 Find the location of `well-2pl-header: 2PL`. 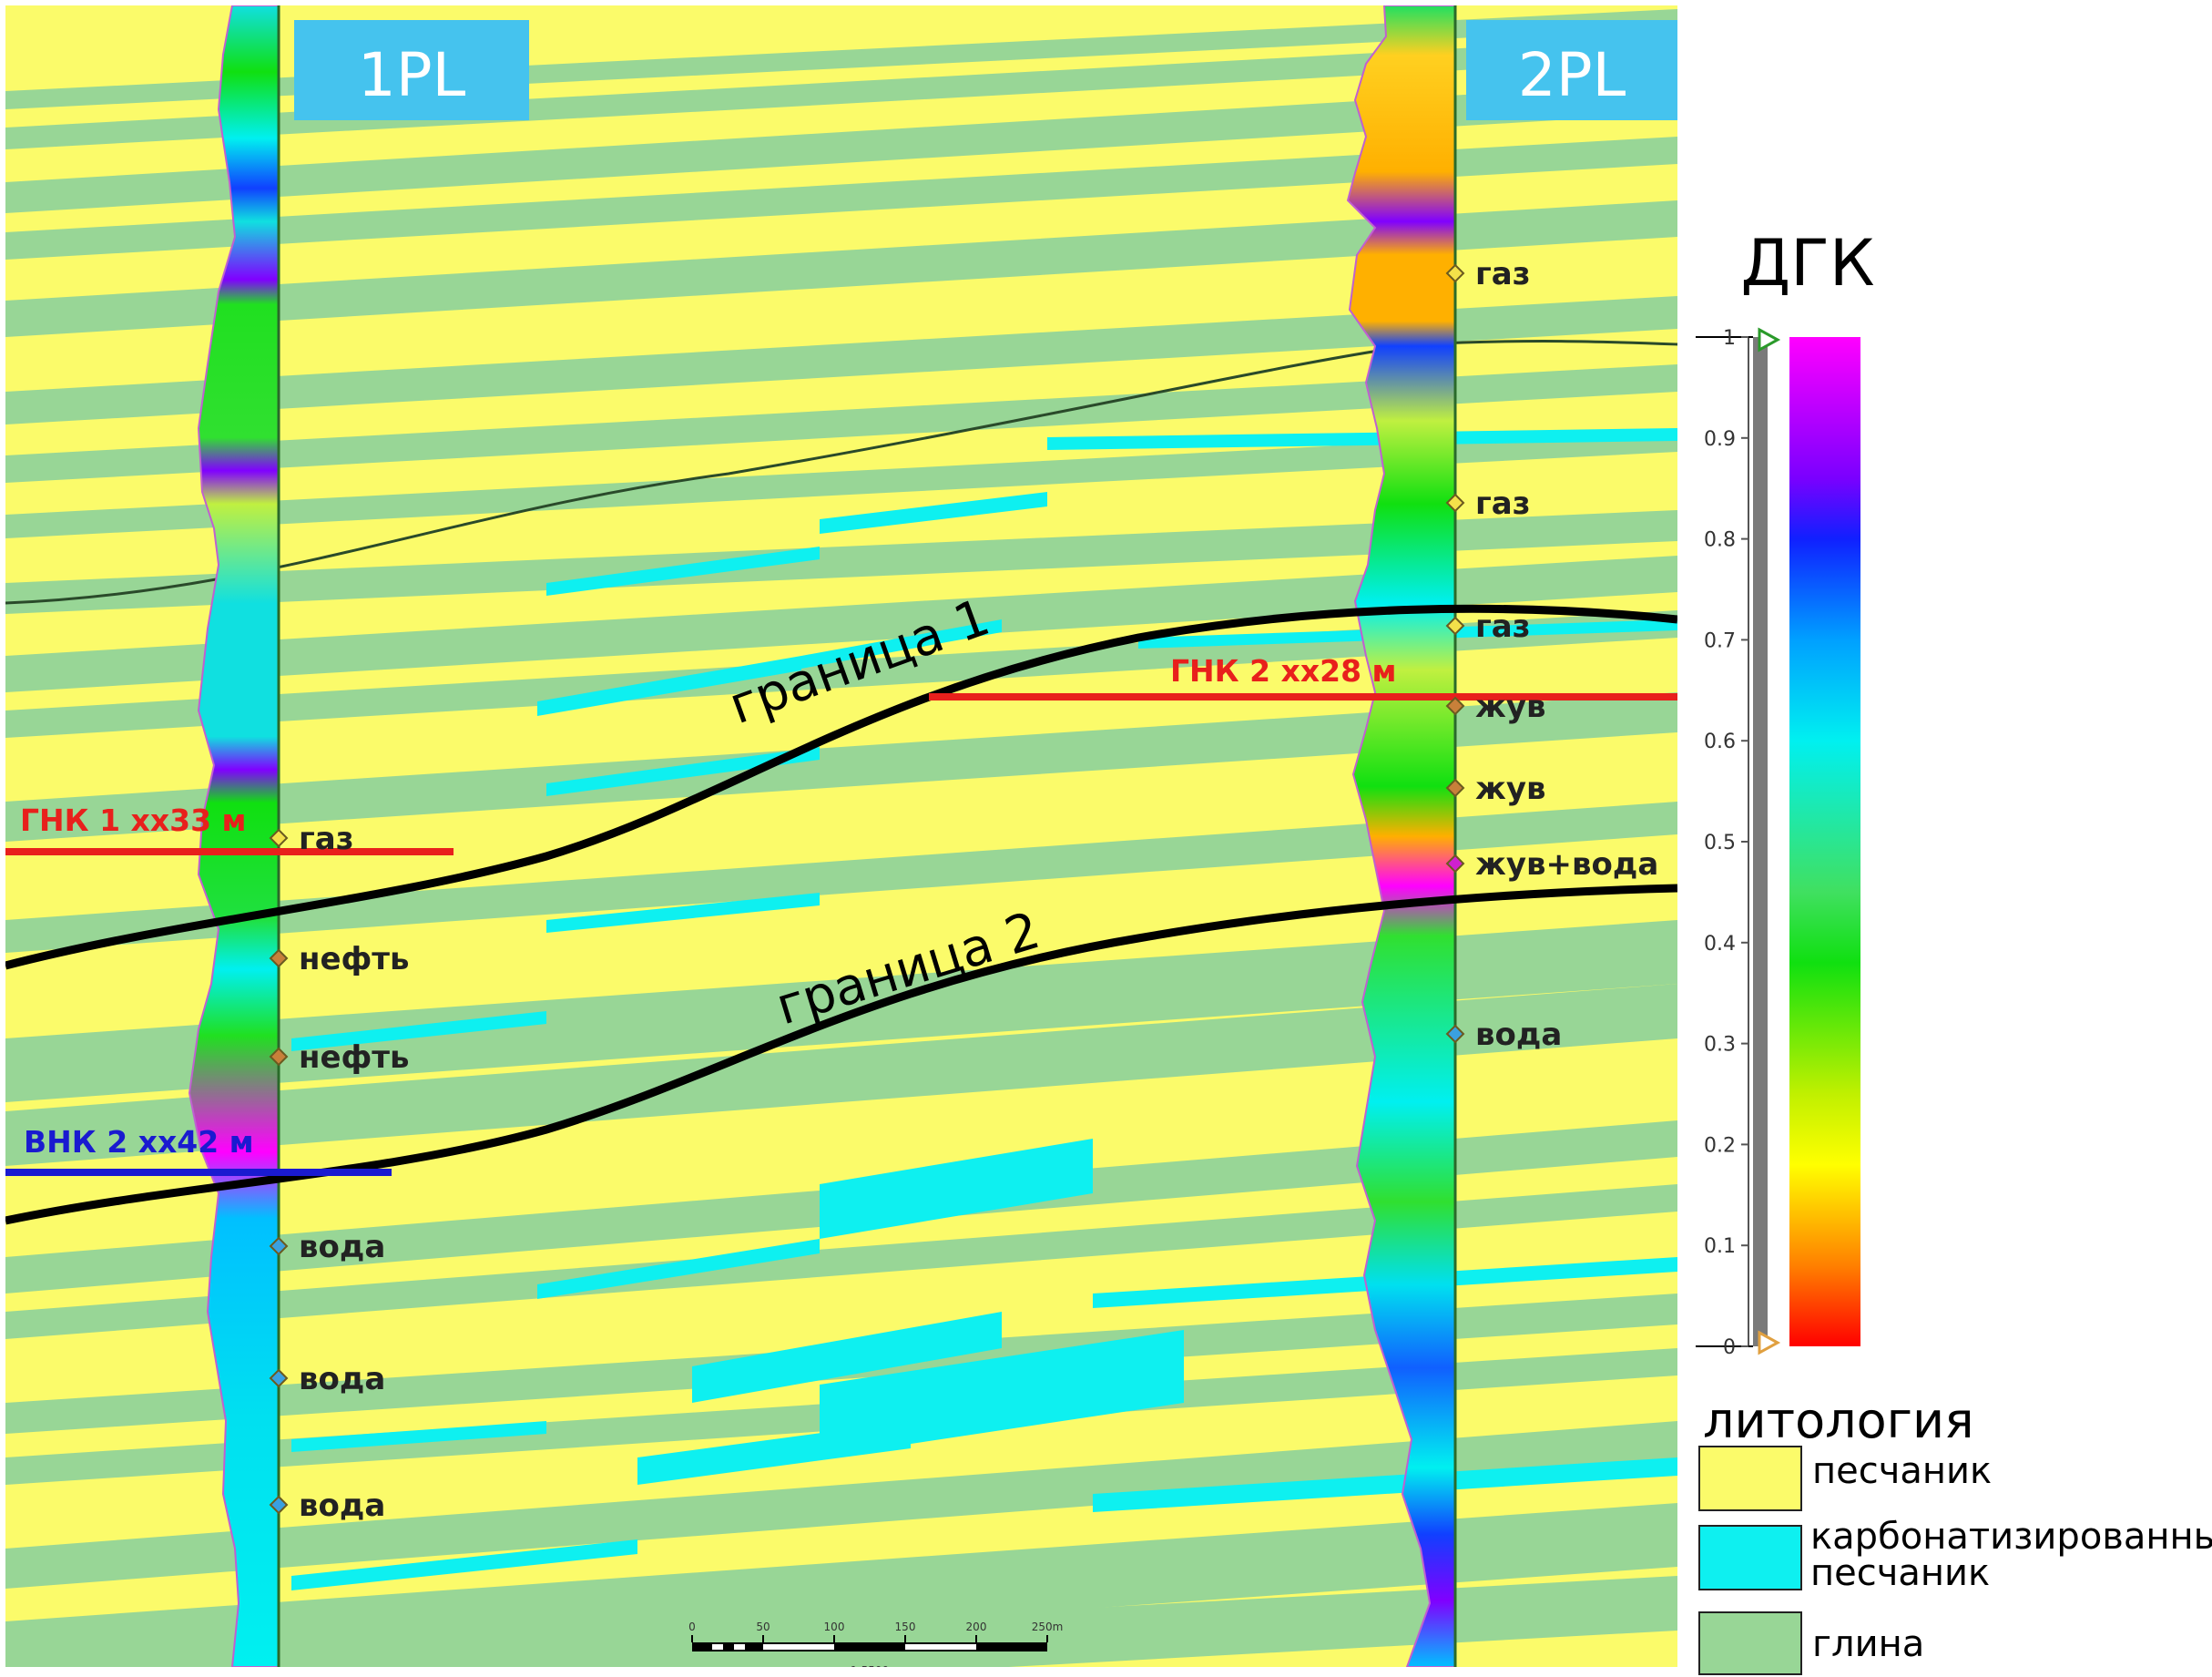

well-2pl-header: 2PL is located at coordinates (1572, 70).